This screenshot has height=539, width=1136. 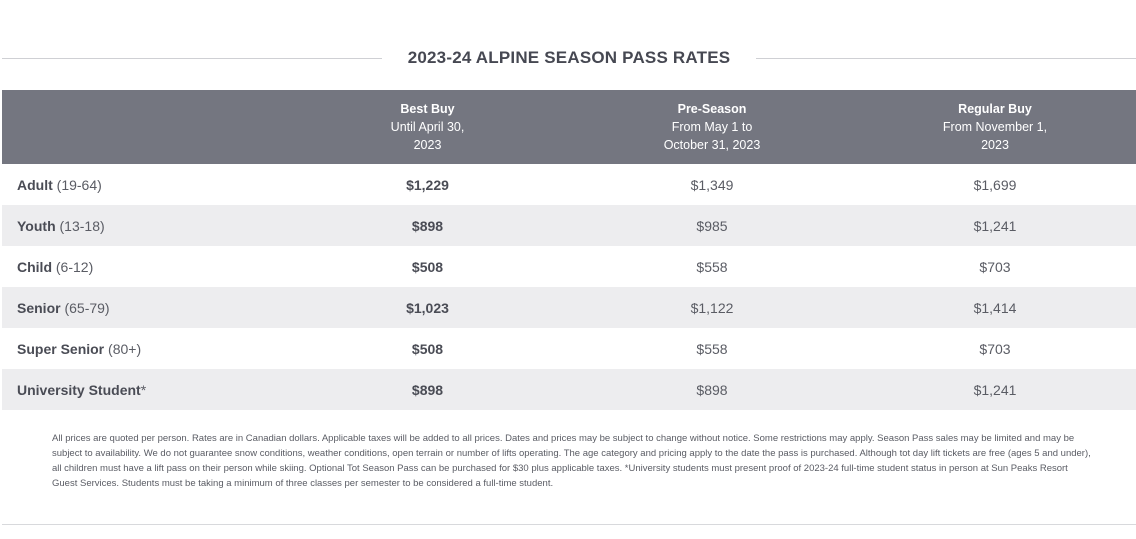 What do you see at coordinates (143, 127) in the screenshot?
I see `header-empty-cell` at bounding box center [143, 127].